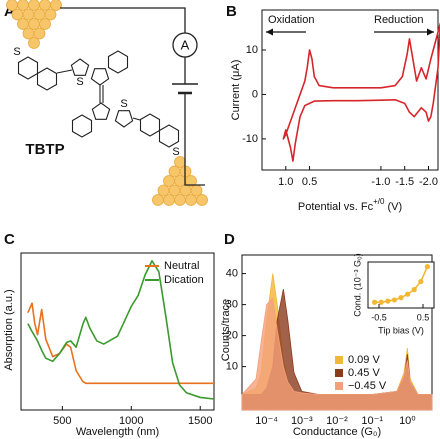  Describe the element at coordinates (250, 139) in the screenshot. I see `y-tick-label: -10` at that location.